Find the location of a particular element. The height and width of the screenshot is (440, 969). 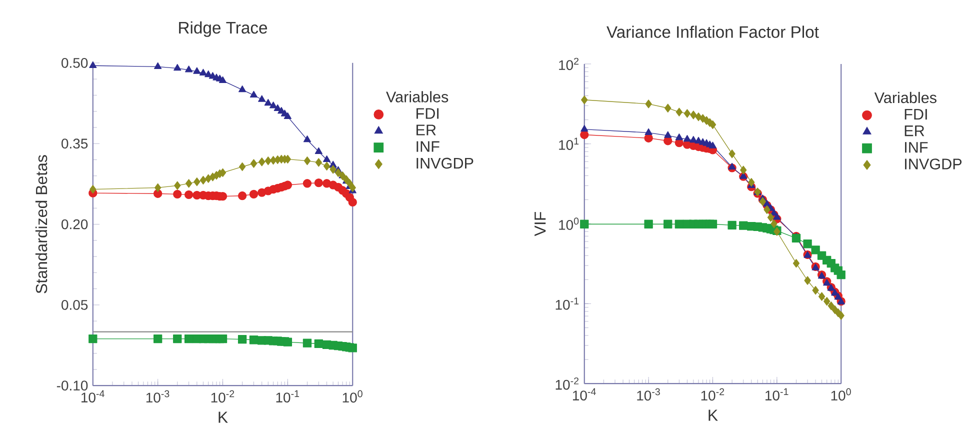

y-axis-title: Standardized Betas is located at coordinates (41, 224).